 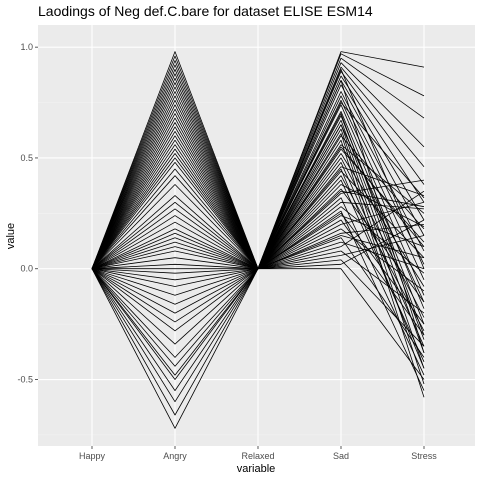 I want to click on x-axis-ticks: Happy Angry Relaxed Sad Stress, so click(x=258, y=453).